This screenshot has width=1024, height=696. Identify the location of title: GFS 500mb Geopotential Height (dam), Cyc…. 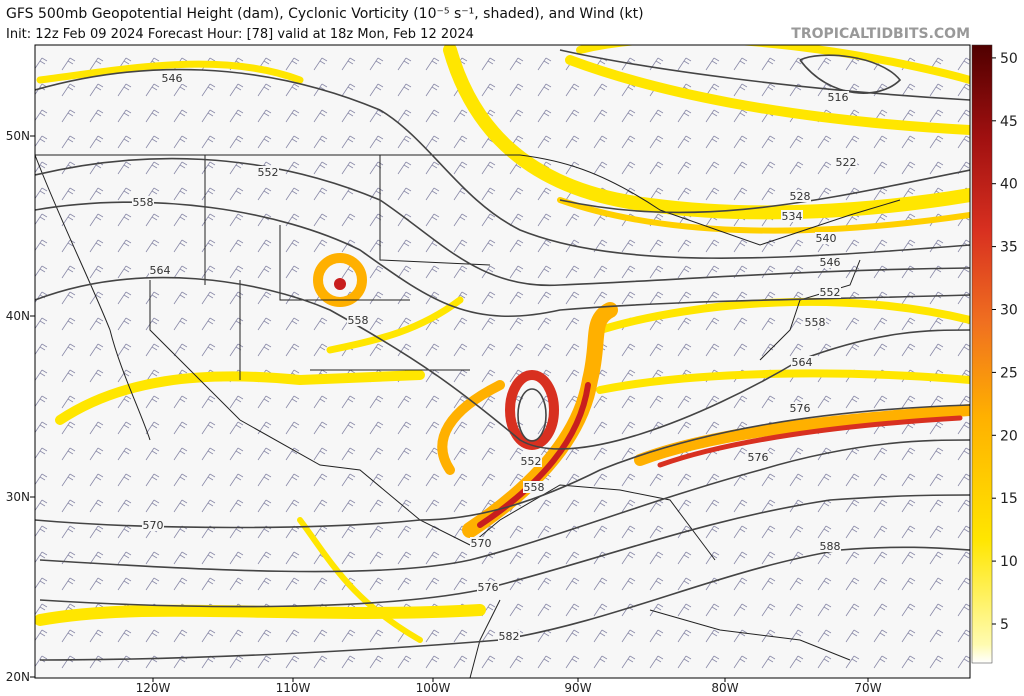
(325, 14).